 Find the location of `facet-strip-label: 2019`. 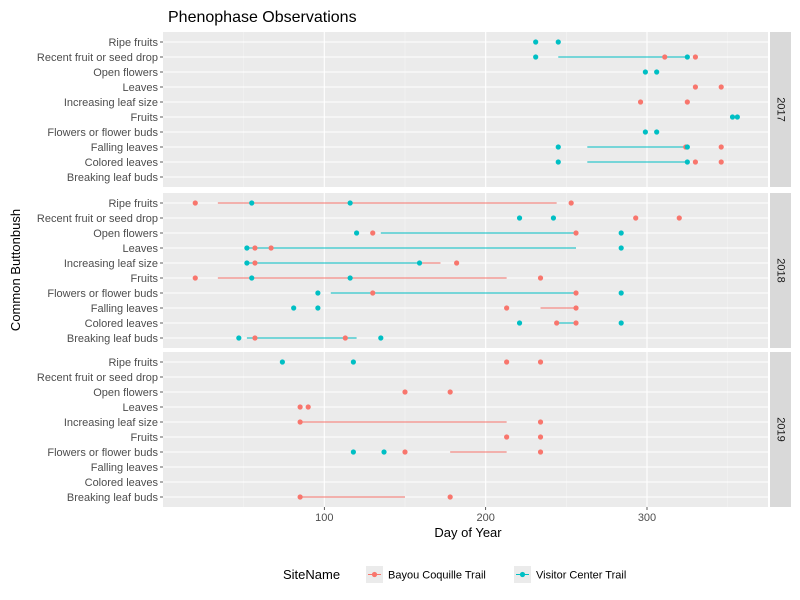

facet-strip-label: 2019 is located at coordinates (781, 429).